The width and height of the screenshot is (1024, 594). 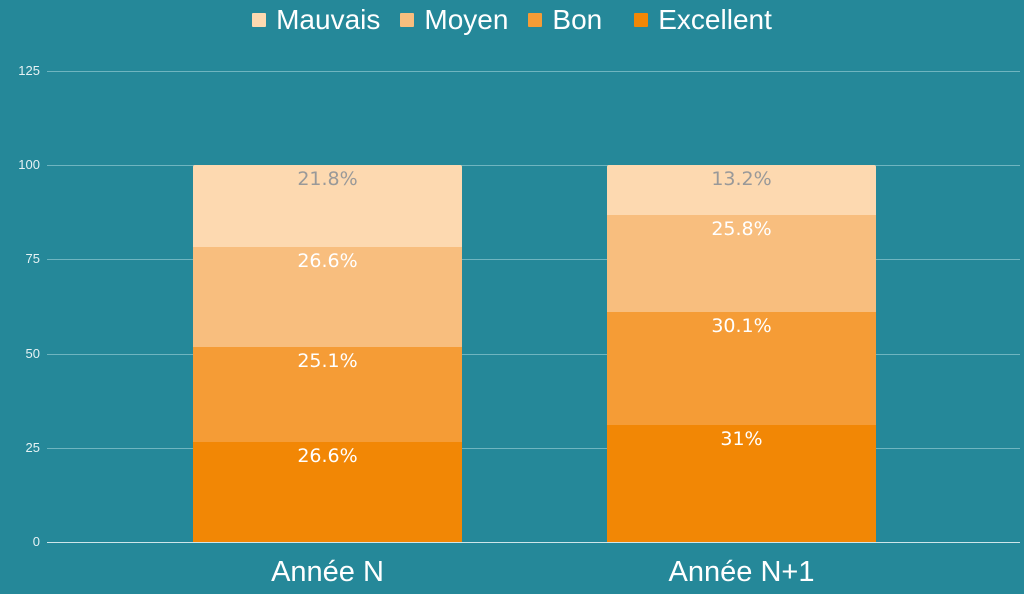 I want to click on chart-legend: Mauvais Moyen Bon Excellent, so click(x=512, y=20).